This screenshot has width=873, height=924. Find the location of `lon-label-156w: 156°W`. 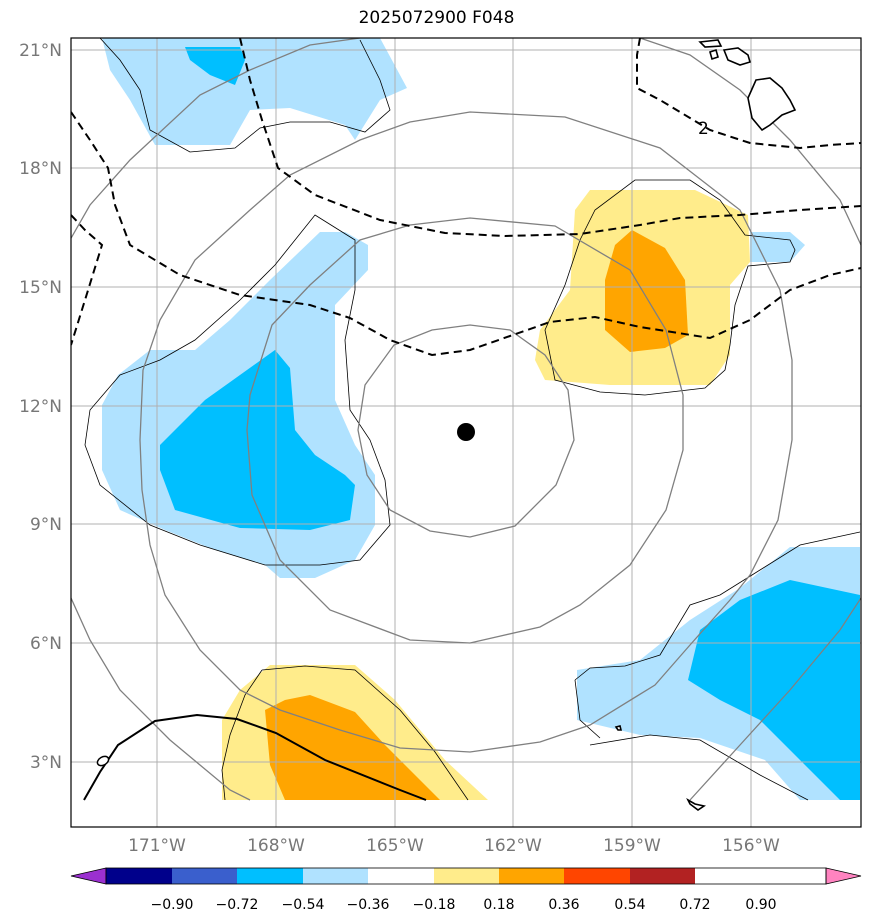

lon-label-156w: 156°W is located at coordinates (751, 846).